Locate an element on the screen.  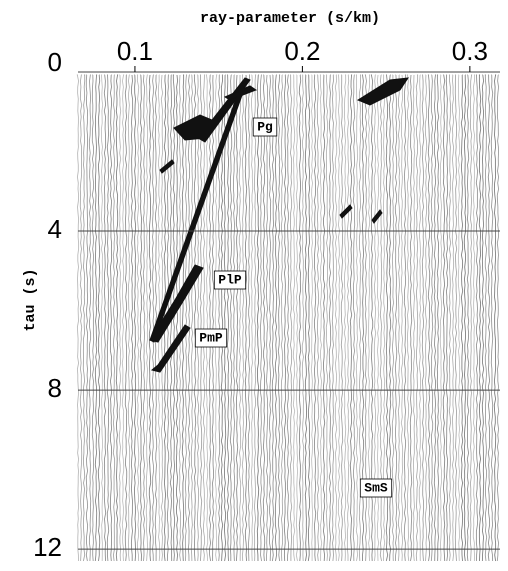
y-tick-label: 4 is located at coordinates (55, 229).